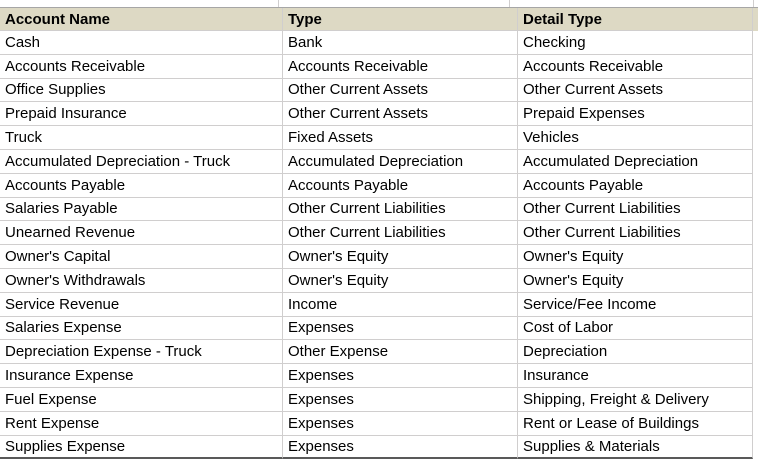 The width and height of the screenshot is (758, 460). What do you see at coordinates (635, 304) in the screenshot?
I see `cell-detail-type: Service/Fee Income` at bounding box center [635, 304].